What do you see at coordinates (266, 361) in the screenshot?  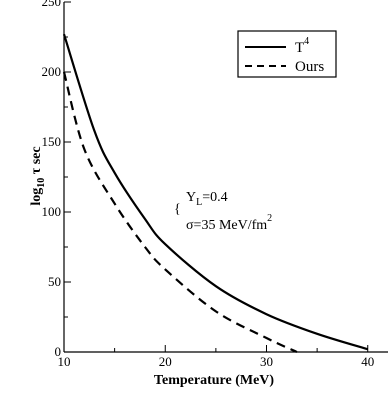 I see `x-tick-label: 30` at bounding box center [266, 361].